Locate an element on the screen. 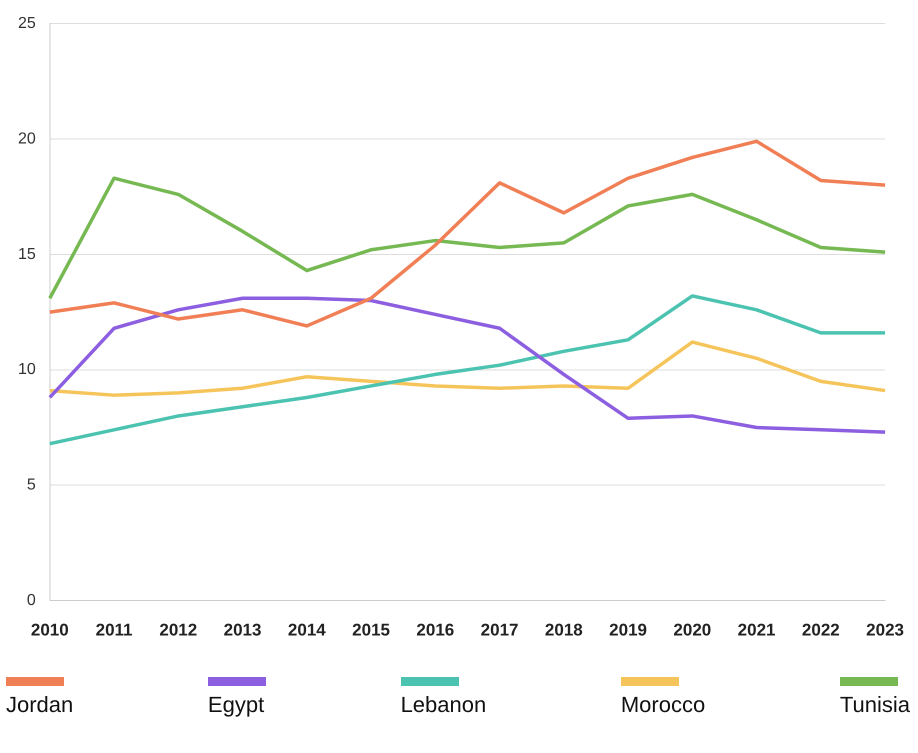 This screenshot has width=918, height=753. x-tick-label: 2021 is located at coordinates (757, 630).